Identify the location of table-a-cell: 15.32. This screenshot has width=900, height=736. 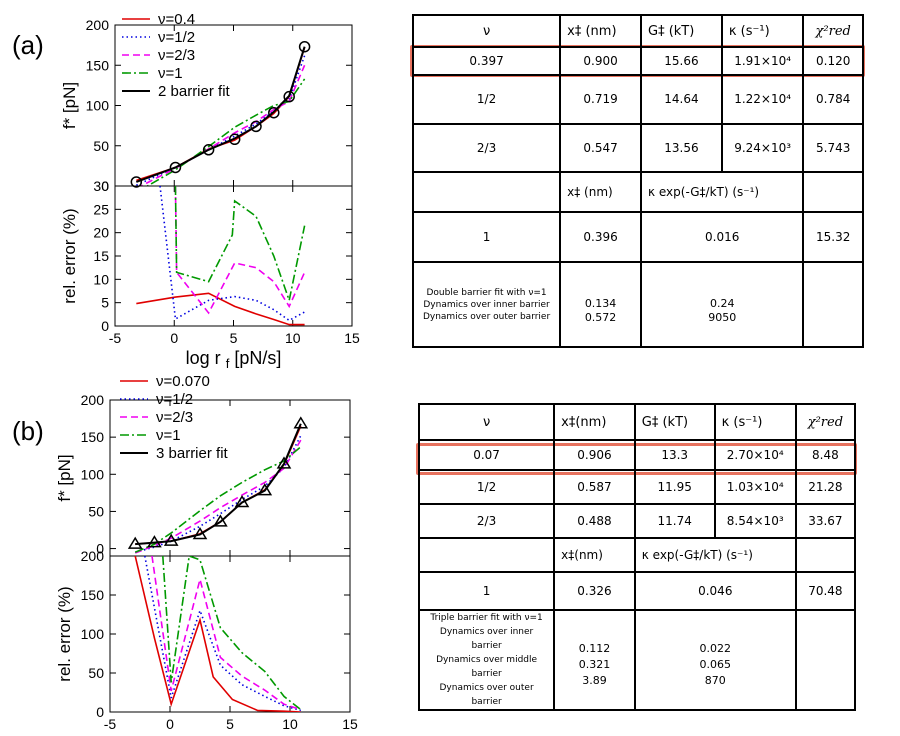
(833, 237).